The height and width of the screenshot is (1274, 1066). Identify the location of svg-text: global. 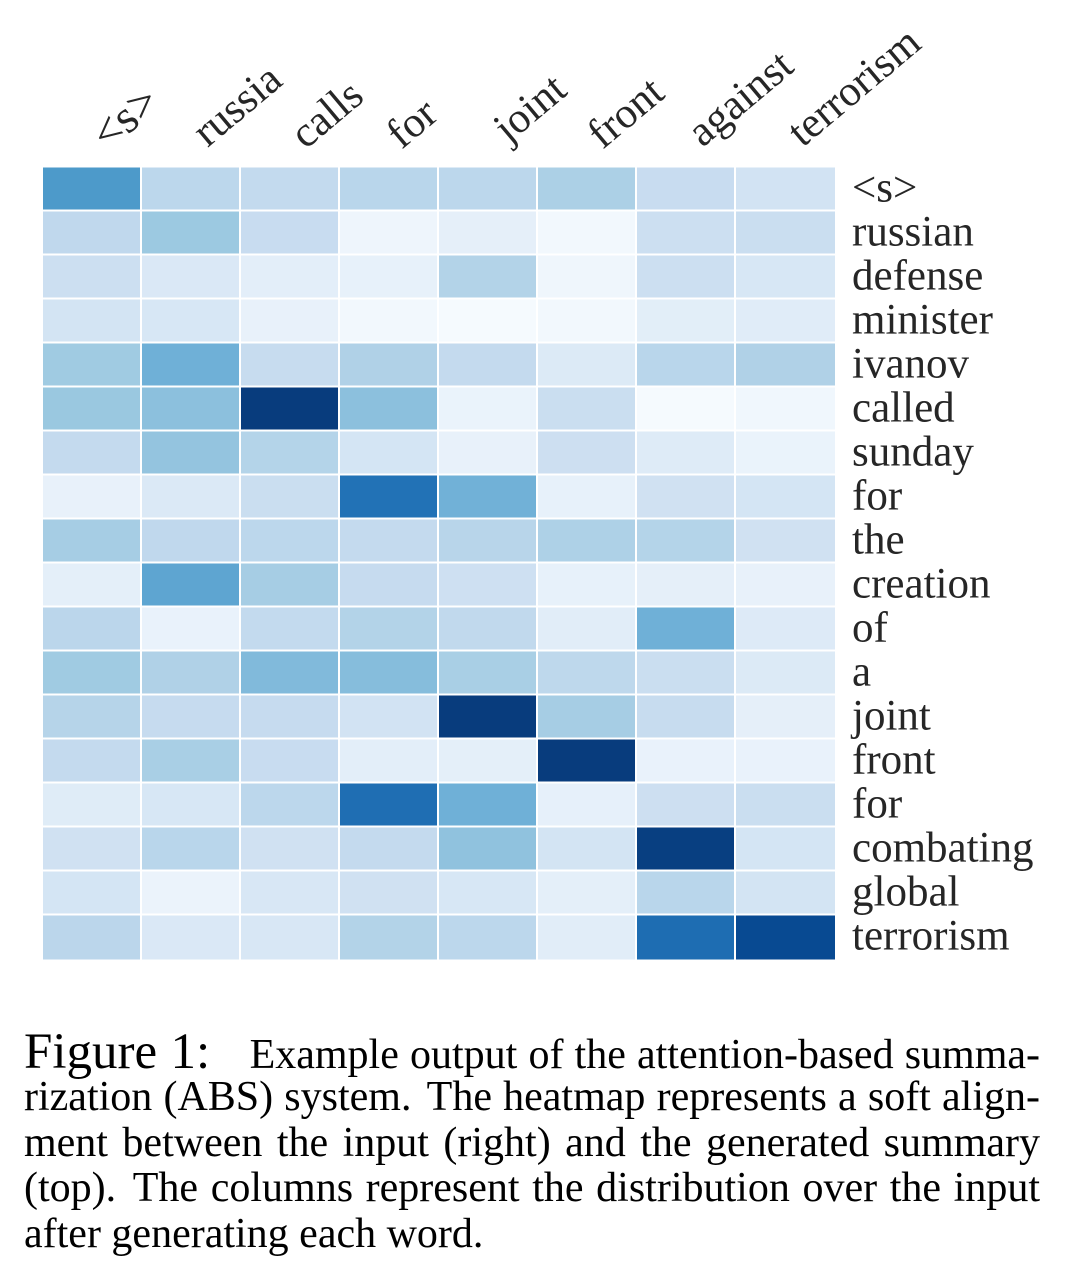
(906, 892).